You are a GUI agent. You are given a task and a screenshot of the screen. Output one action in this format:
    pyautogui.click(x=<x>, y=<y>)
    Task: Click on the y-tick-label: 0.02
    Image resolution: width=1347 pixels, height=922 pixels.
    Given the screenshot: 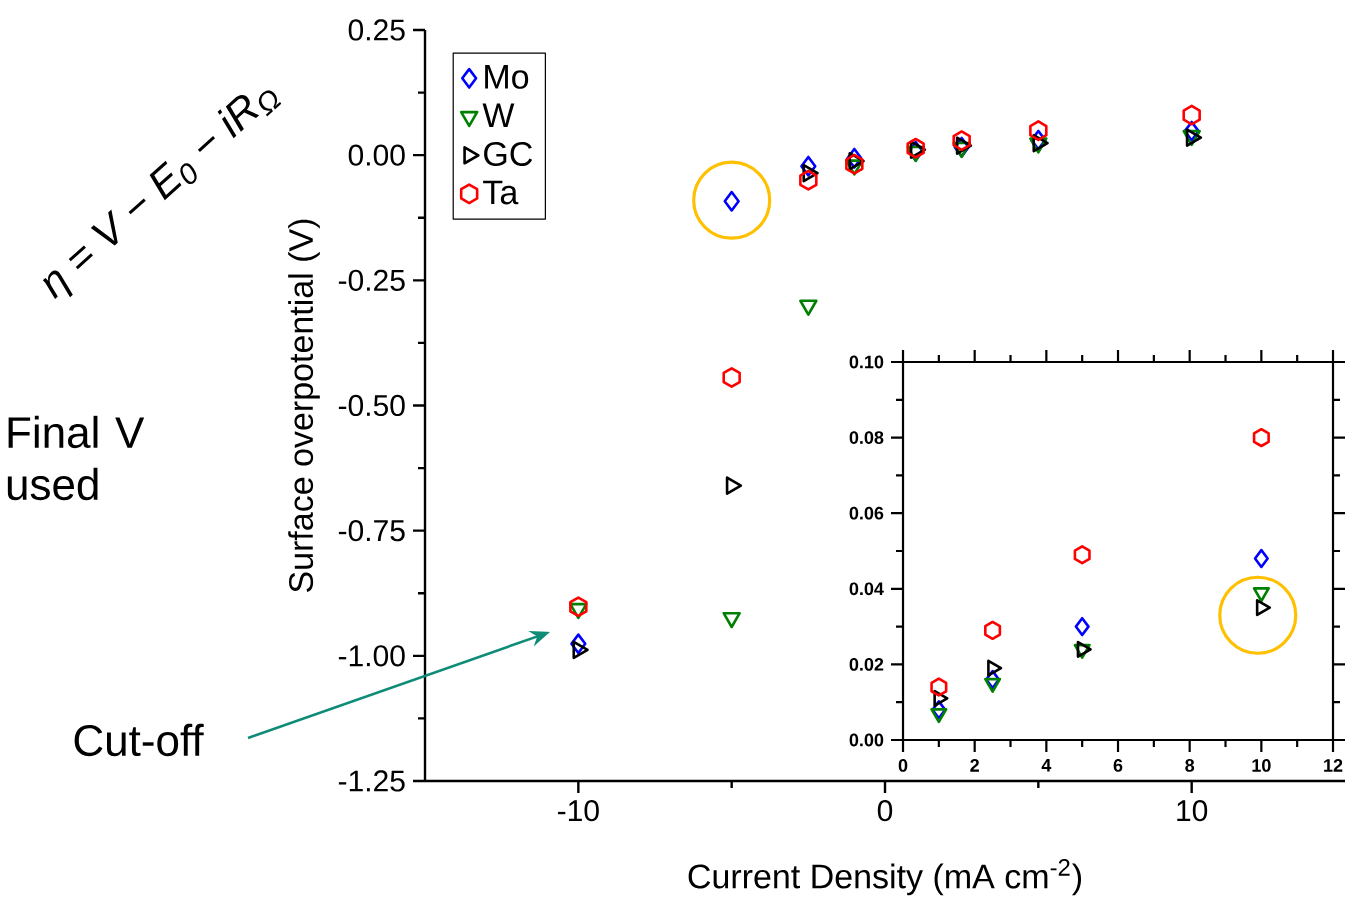 What is the action you would take?
    pyautogui.click(x=866, y=664)
    